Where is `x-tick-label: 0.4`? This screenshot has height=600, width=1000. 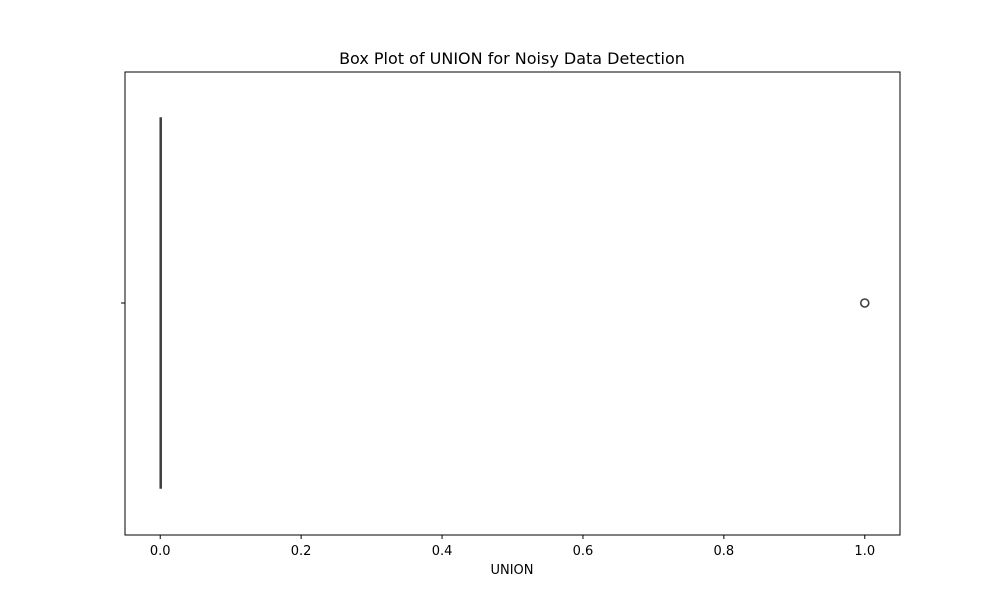 x-tick-label: 0.4 is located at coordinates (442, 551).